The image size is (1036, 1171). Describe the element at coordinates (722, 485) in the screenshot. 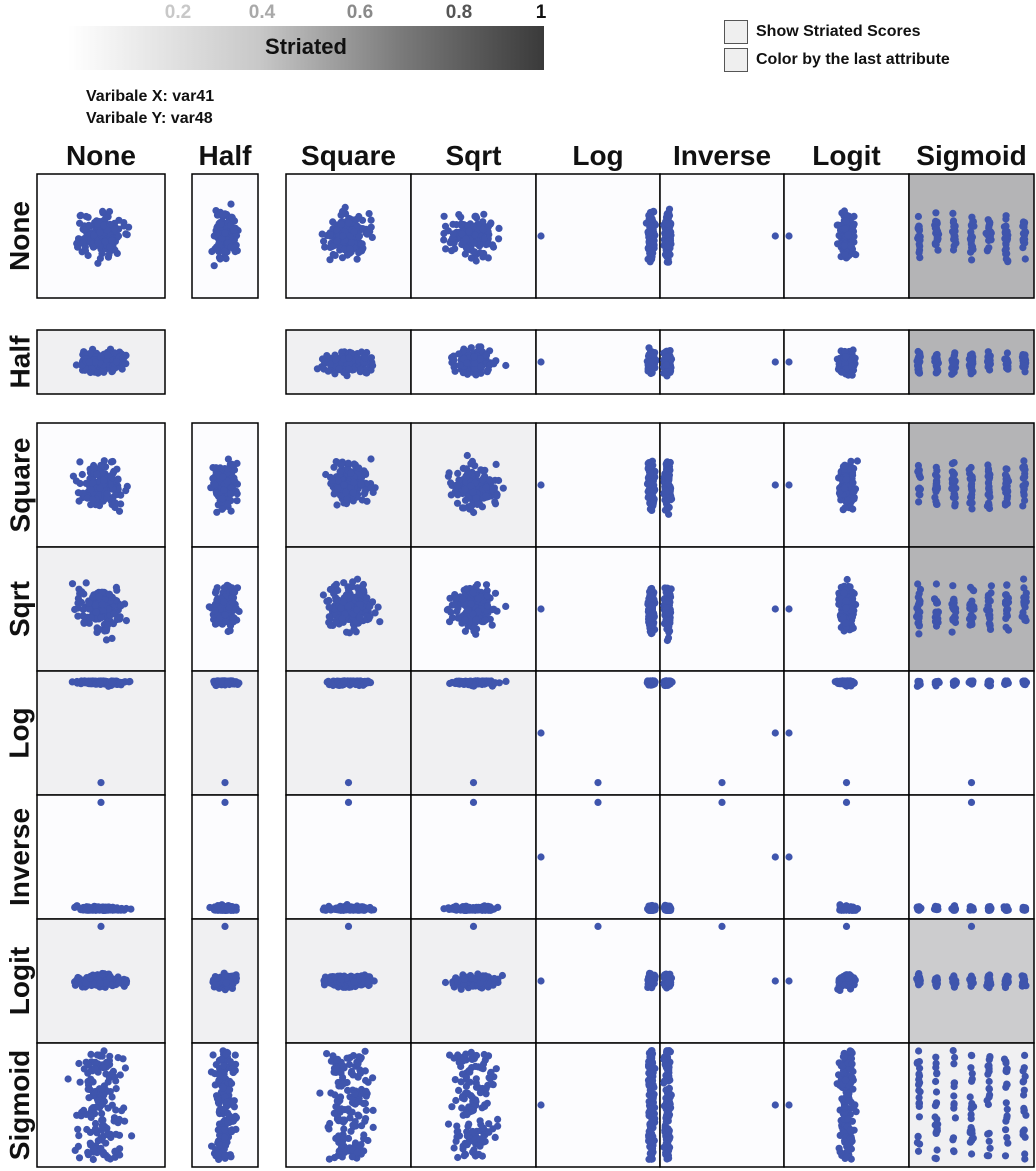

I see `scatter-cell-inverse-square` at that location.